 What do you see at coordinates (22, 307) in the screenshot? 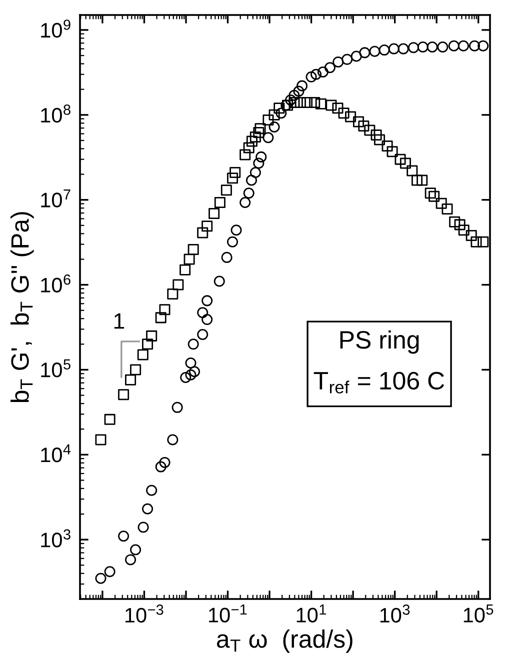
I see `y-axis-title: b$_{T}$ G', b$_{T}$ G'' (Pa)` at bounding box center [22, 307].